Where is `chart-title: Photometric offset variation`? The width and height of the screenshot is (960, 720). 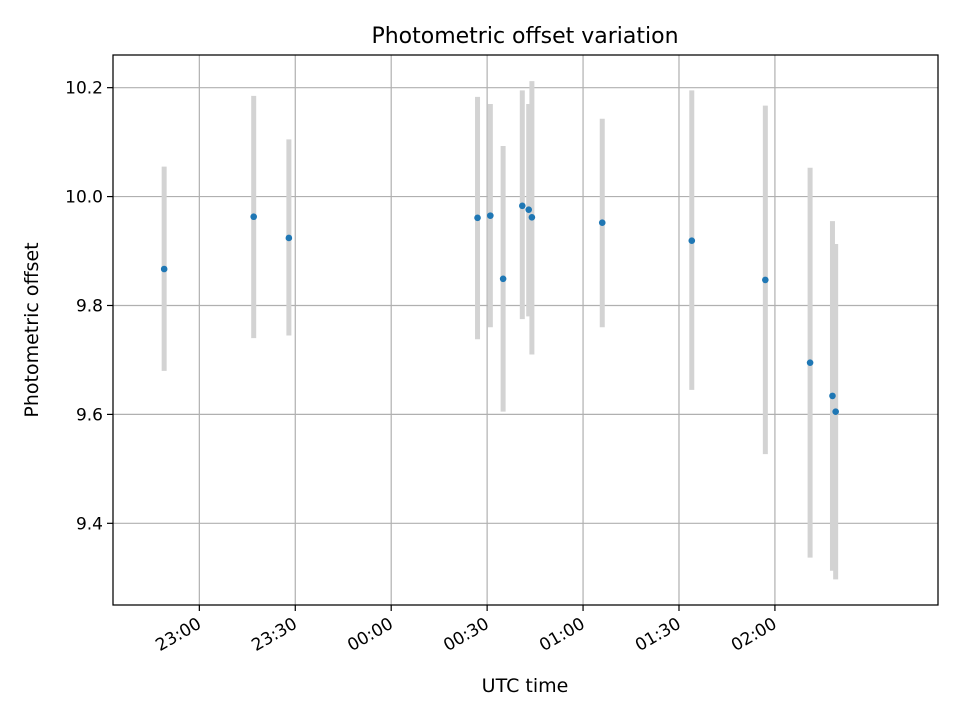
chart-title: Photometric offset variation is located at coordinates (524, 36).